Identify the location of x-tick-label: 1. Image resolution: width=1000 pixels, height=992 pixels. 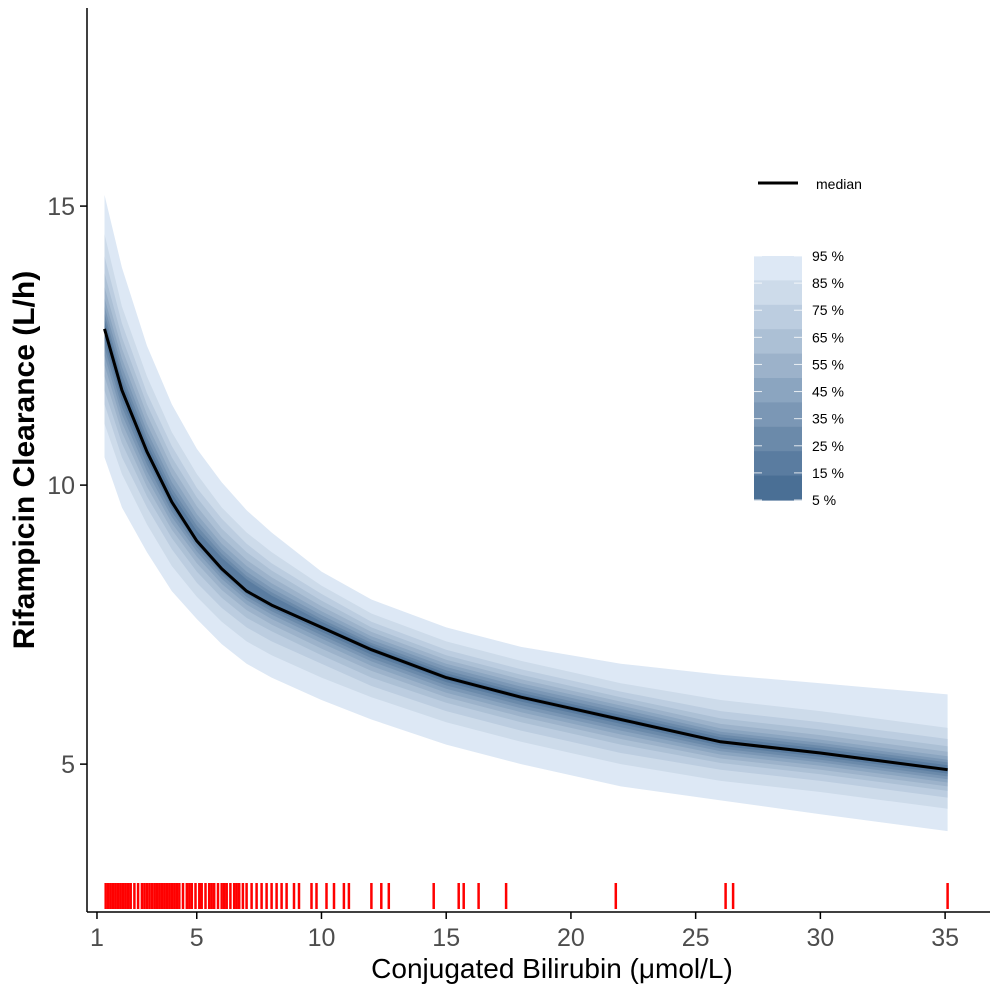
(97, 938).